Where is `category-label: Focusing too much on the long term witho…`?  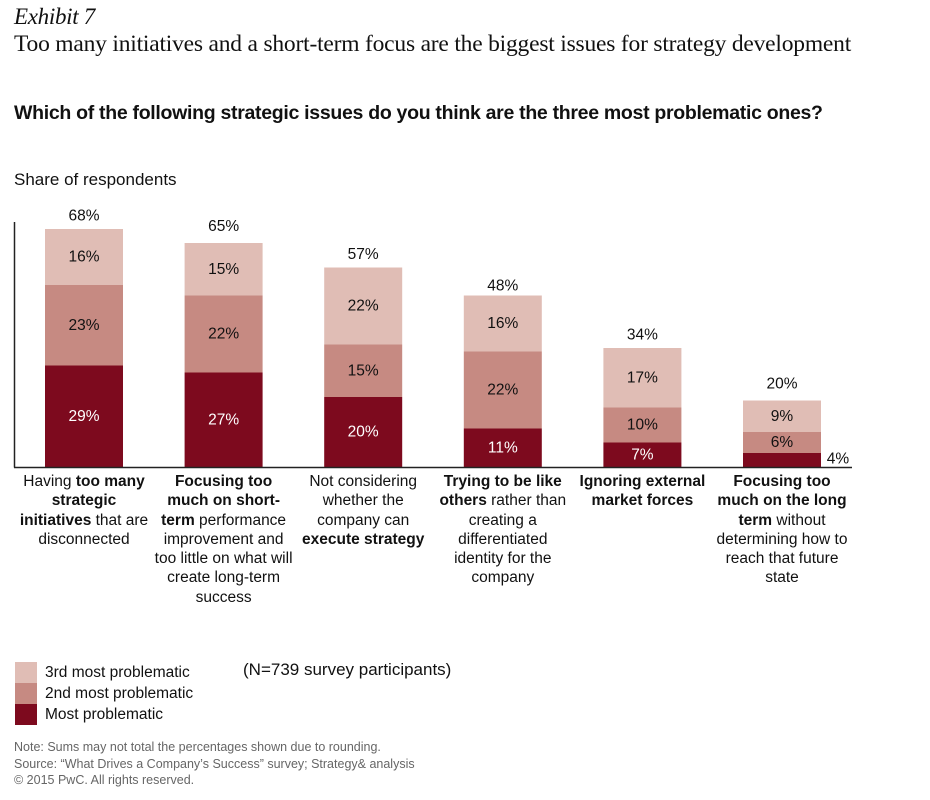
category-label: Focusing too much on the long term witho… is located at coordinates (782, 530).